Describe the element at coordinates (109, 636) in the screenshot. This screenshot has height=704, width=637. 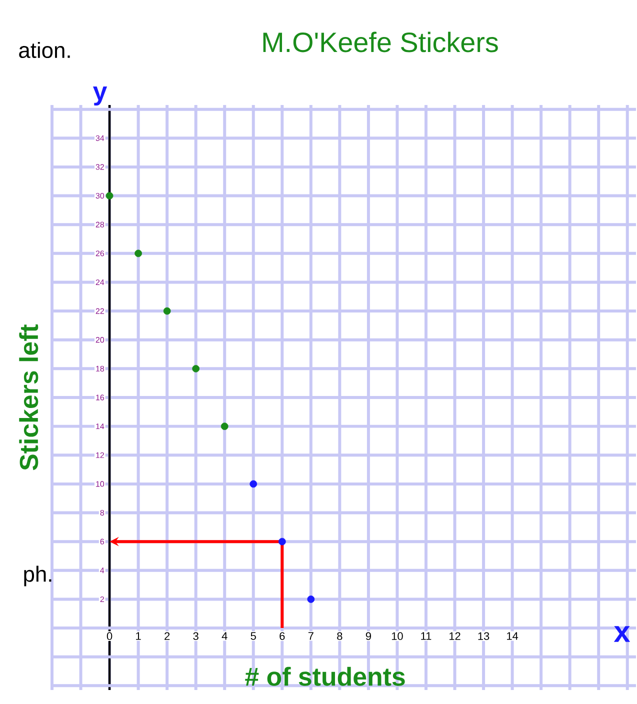
I see `x-tick-label: 0` at that location.